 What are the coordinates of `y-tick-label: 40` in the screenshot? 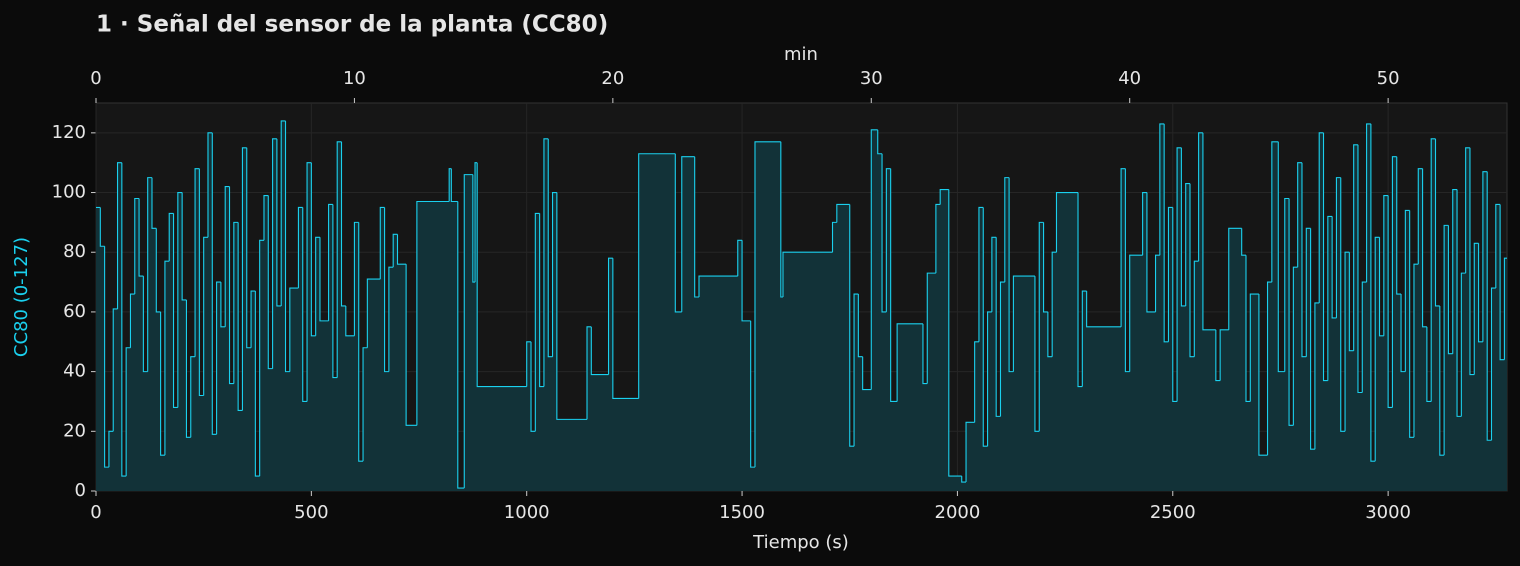 It's located at (74, 371).